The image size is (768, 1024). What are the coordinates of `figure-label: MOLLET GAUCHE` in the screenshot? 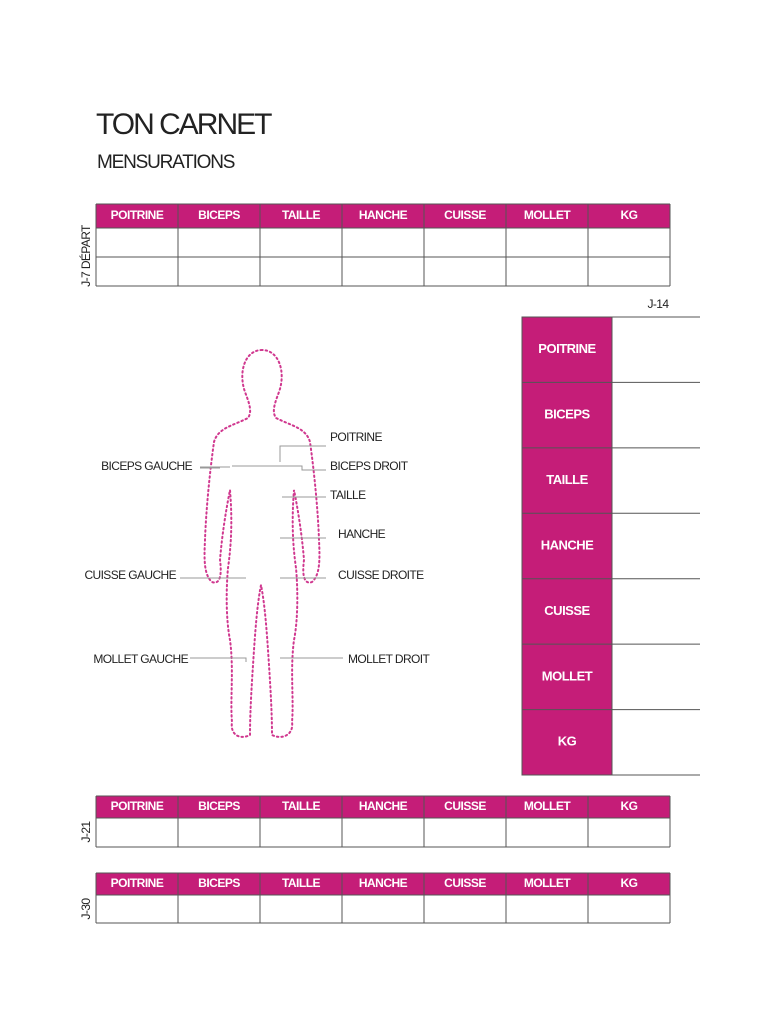 It's located at (140, 659).